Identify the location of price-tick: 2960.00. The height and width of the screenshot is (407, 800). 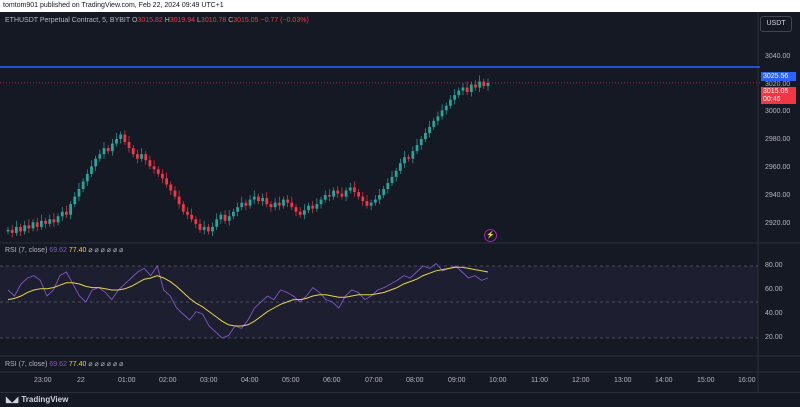
(778, 167).